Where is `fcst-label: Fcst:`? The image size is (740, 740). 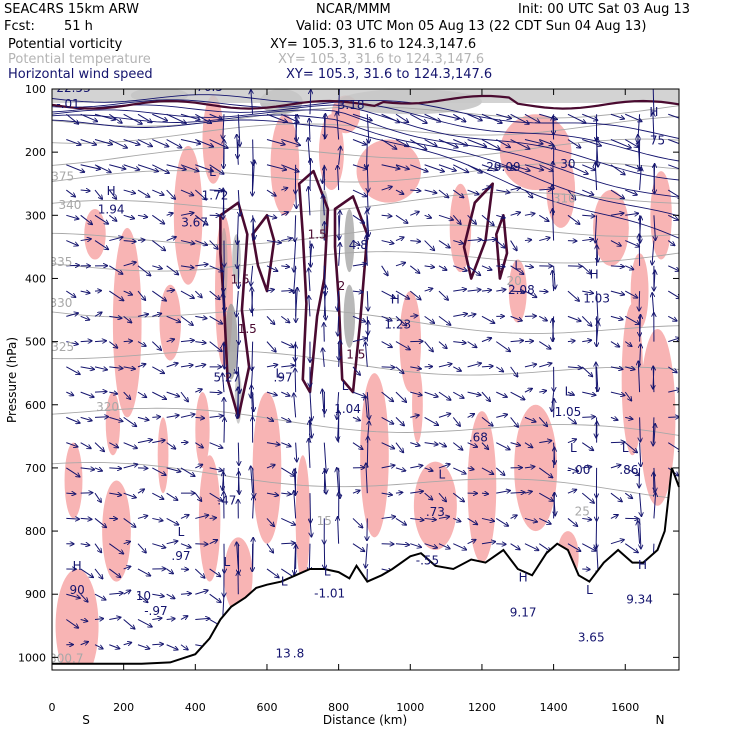 fcst-label: Fcst: is located at coordinates (19, 26).